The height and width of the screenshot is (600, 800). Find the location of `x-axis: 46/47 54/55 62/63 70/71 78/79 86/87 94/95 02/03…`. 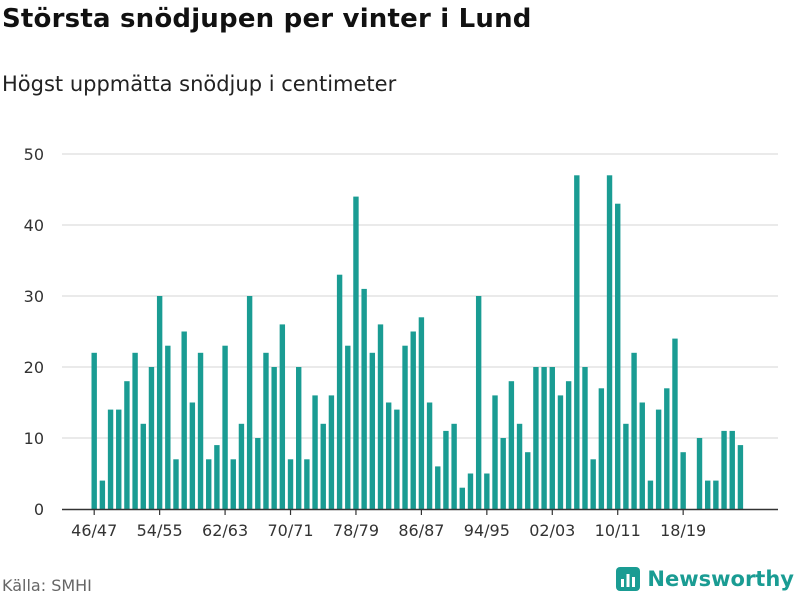

x-axis: 46/47 54/55 62/63 70/71 78/79 86/87 94/95 02/03… is located at coordinates (420, 524).